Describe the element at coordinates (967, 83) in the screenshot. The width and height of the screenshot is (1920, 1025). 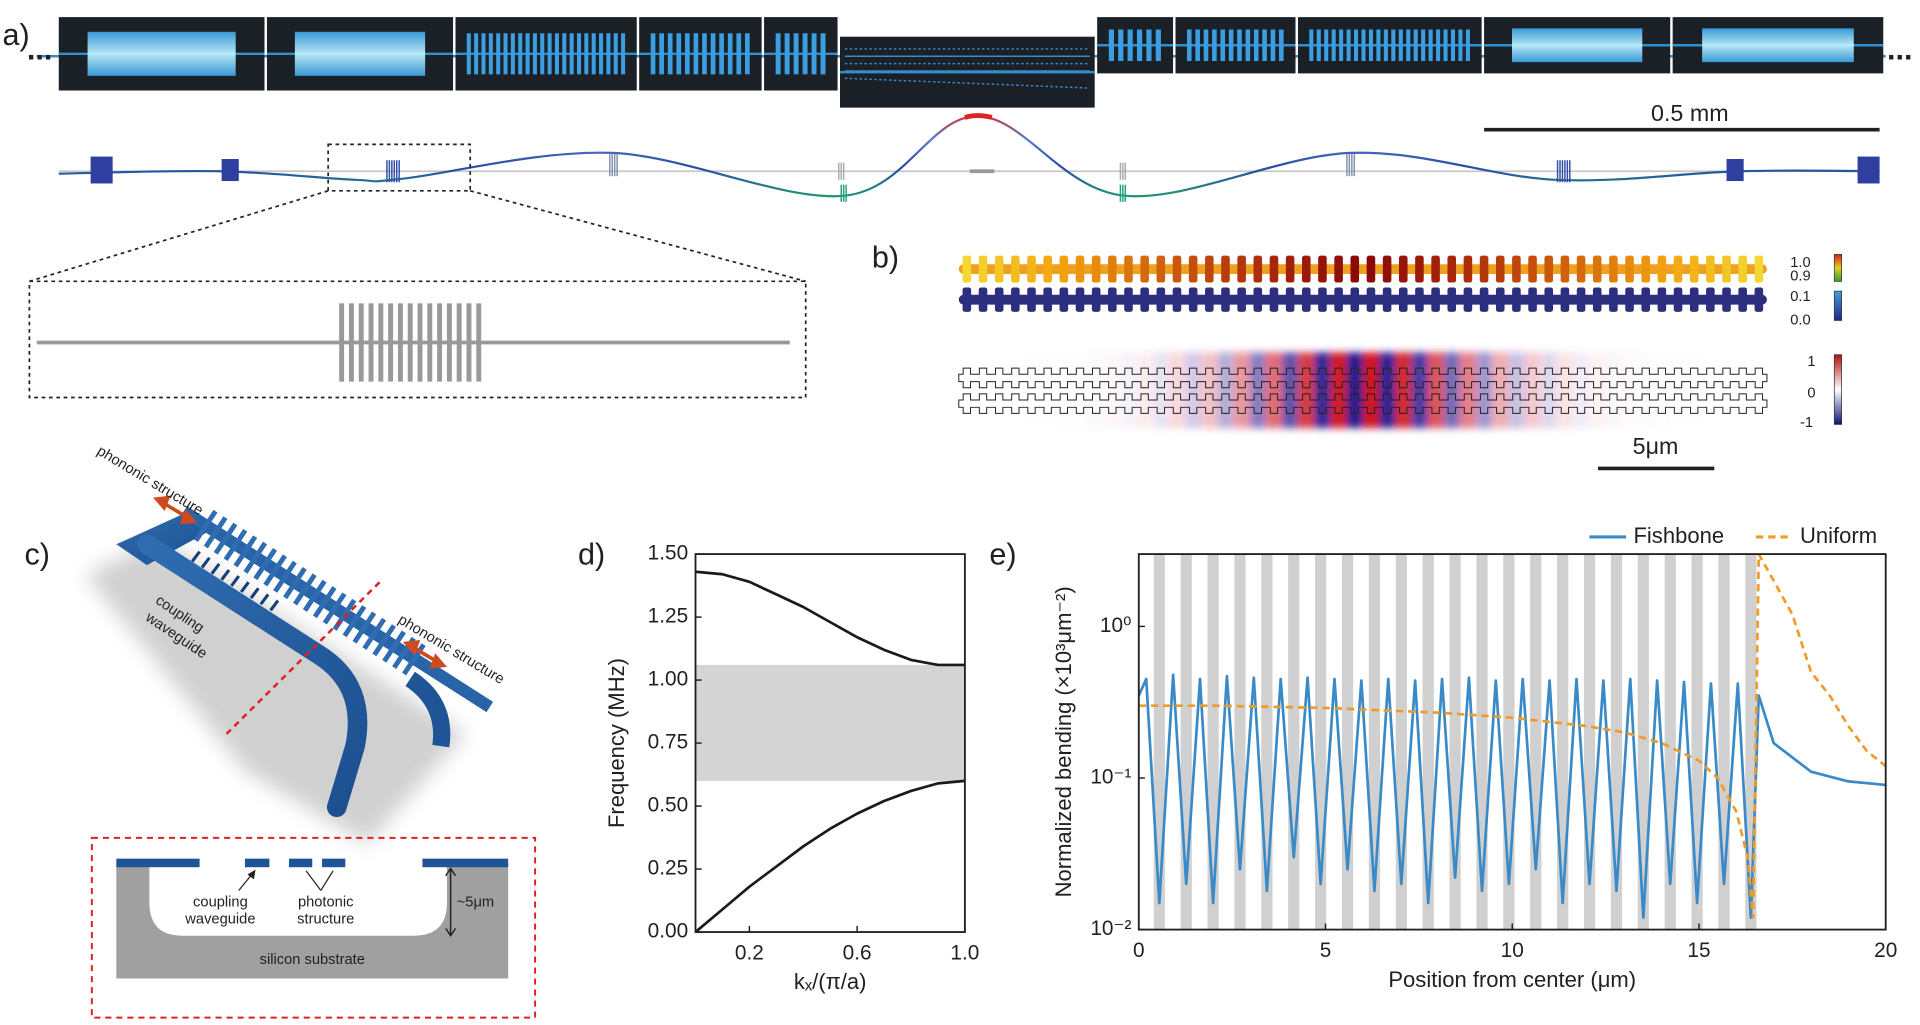
I see `line-image` at that location.